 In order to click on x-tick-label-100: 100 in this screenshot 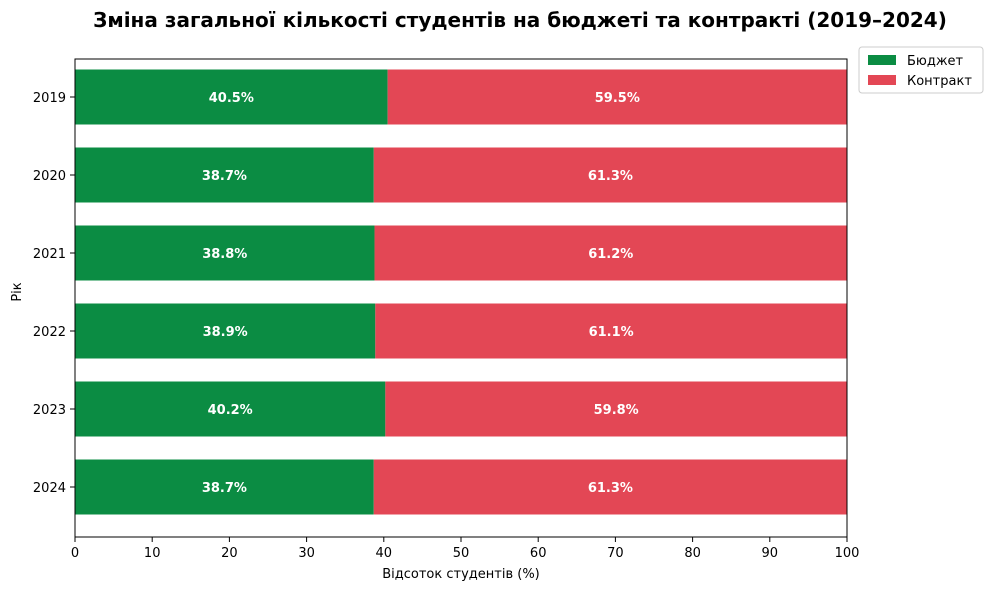, I will do `click(847, 553)`.